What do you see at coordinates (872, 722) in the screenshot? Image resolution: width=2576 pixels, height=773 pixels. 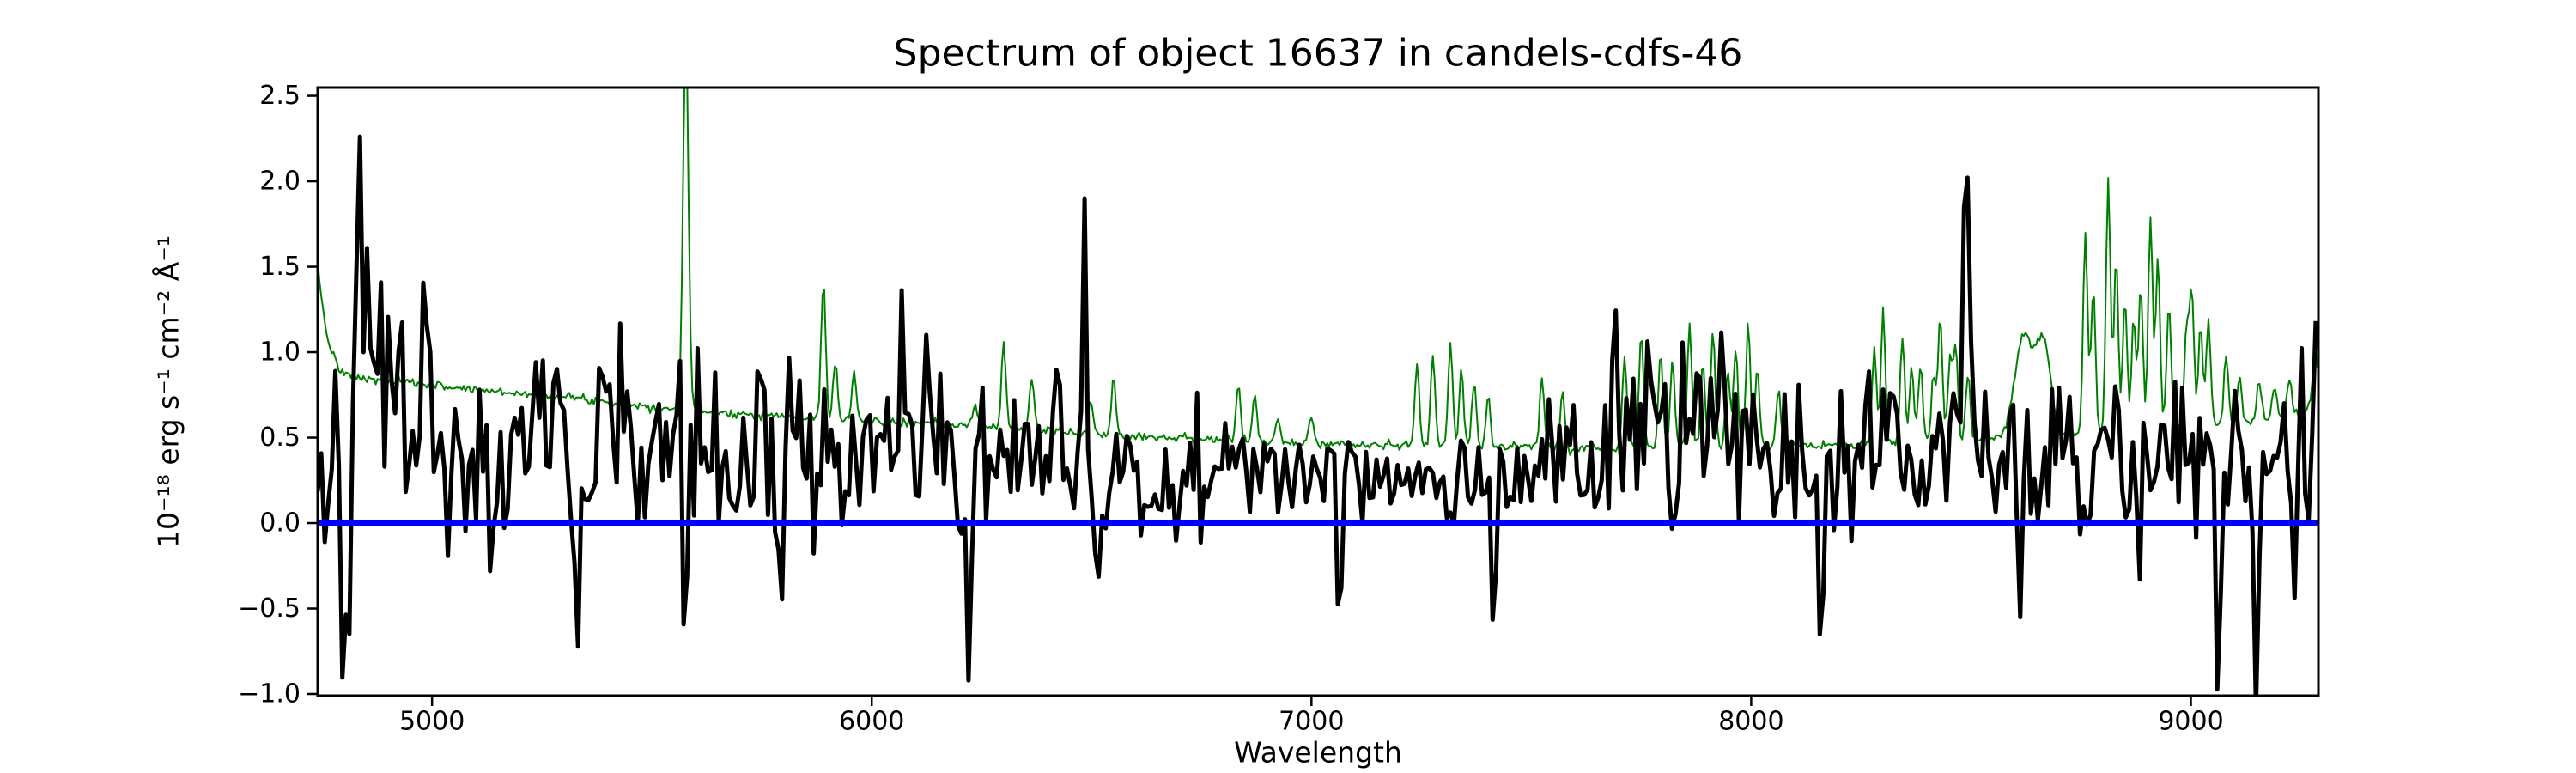 I see `x-tick-label: 6000` at bounding box center [872, 722].